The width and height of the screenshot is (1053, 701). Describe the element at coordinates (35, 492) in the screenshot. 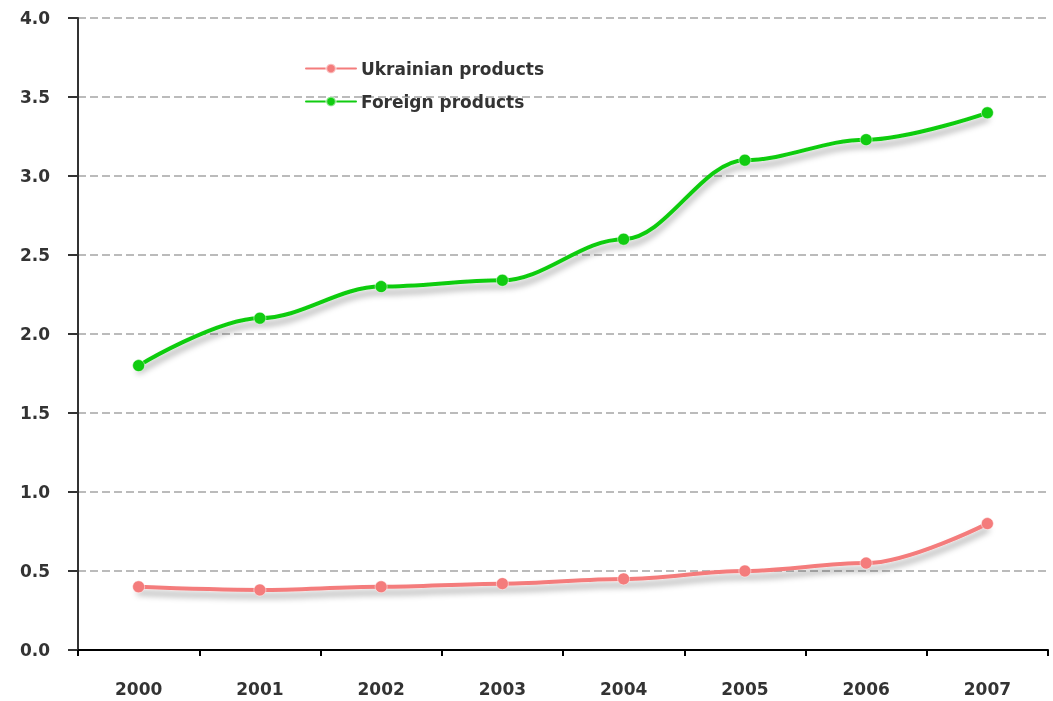

I see `y-tick-label: 1.0` at that location.